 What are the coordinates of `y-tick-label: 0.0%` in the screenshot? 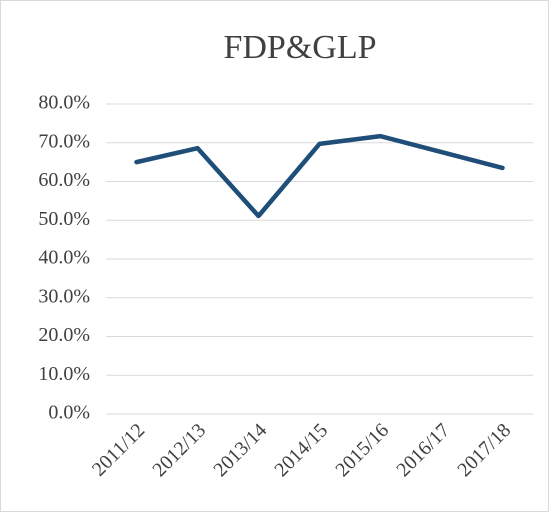 It's located at (69, 413).